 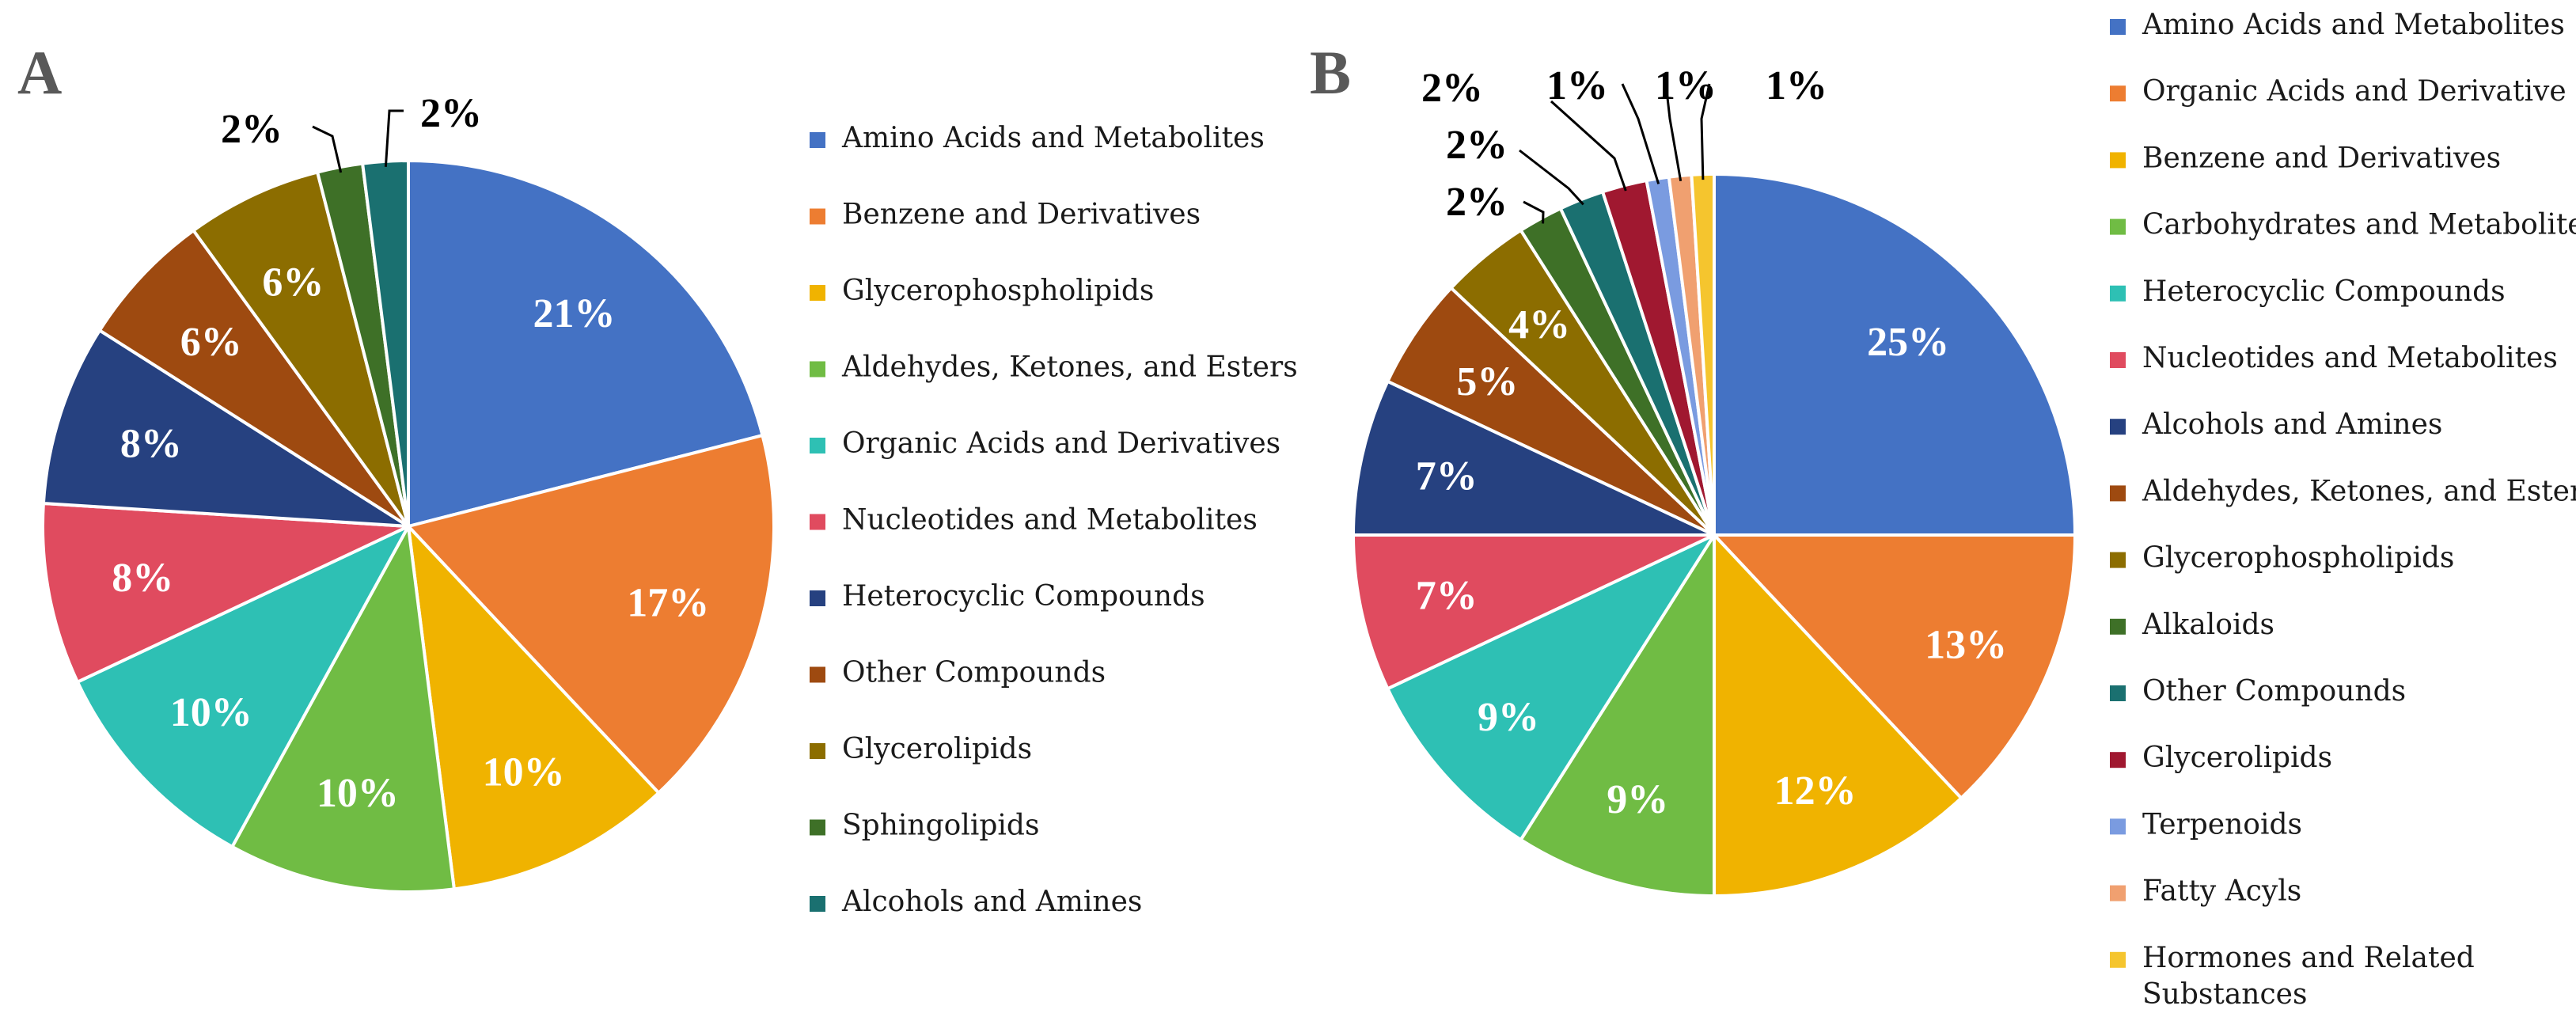 What do you see at coordinates (817, 828) in the screenshot?
I see `legend-swatch-sphingolipids` at bounding box center [817, 828].